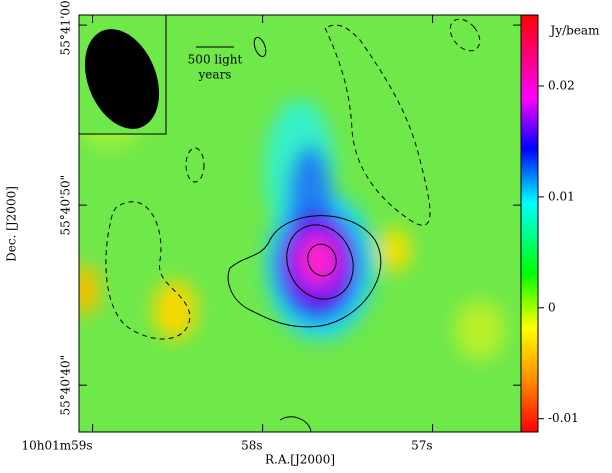  What do you see at coordinates (421, 446) in the screenshot?
I see `x-tick-label: 57s` at bounding box center [421, 446].